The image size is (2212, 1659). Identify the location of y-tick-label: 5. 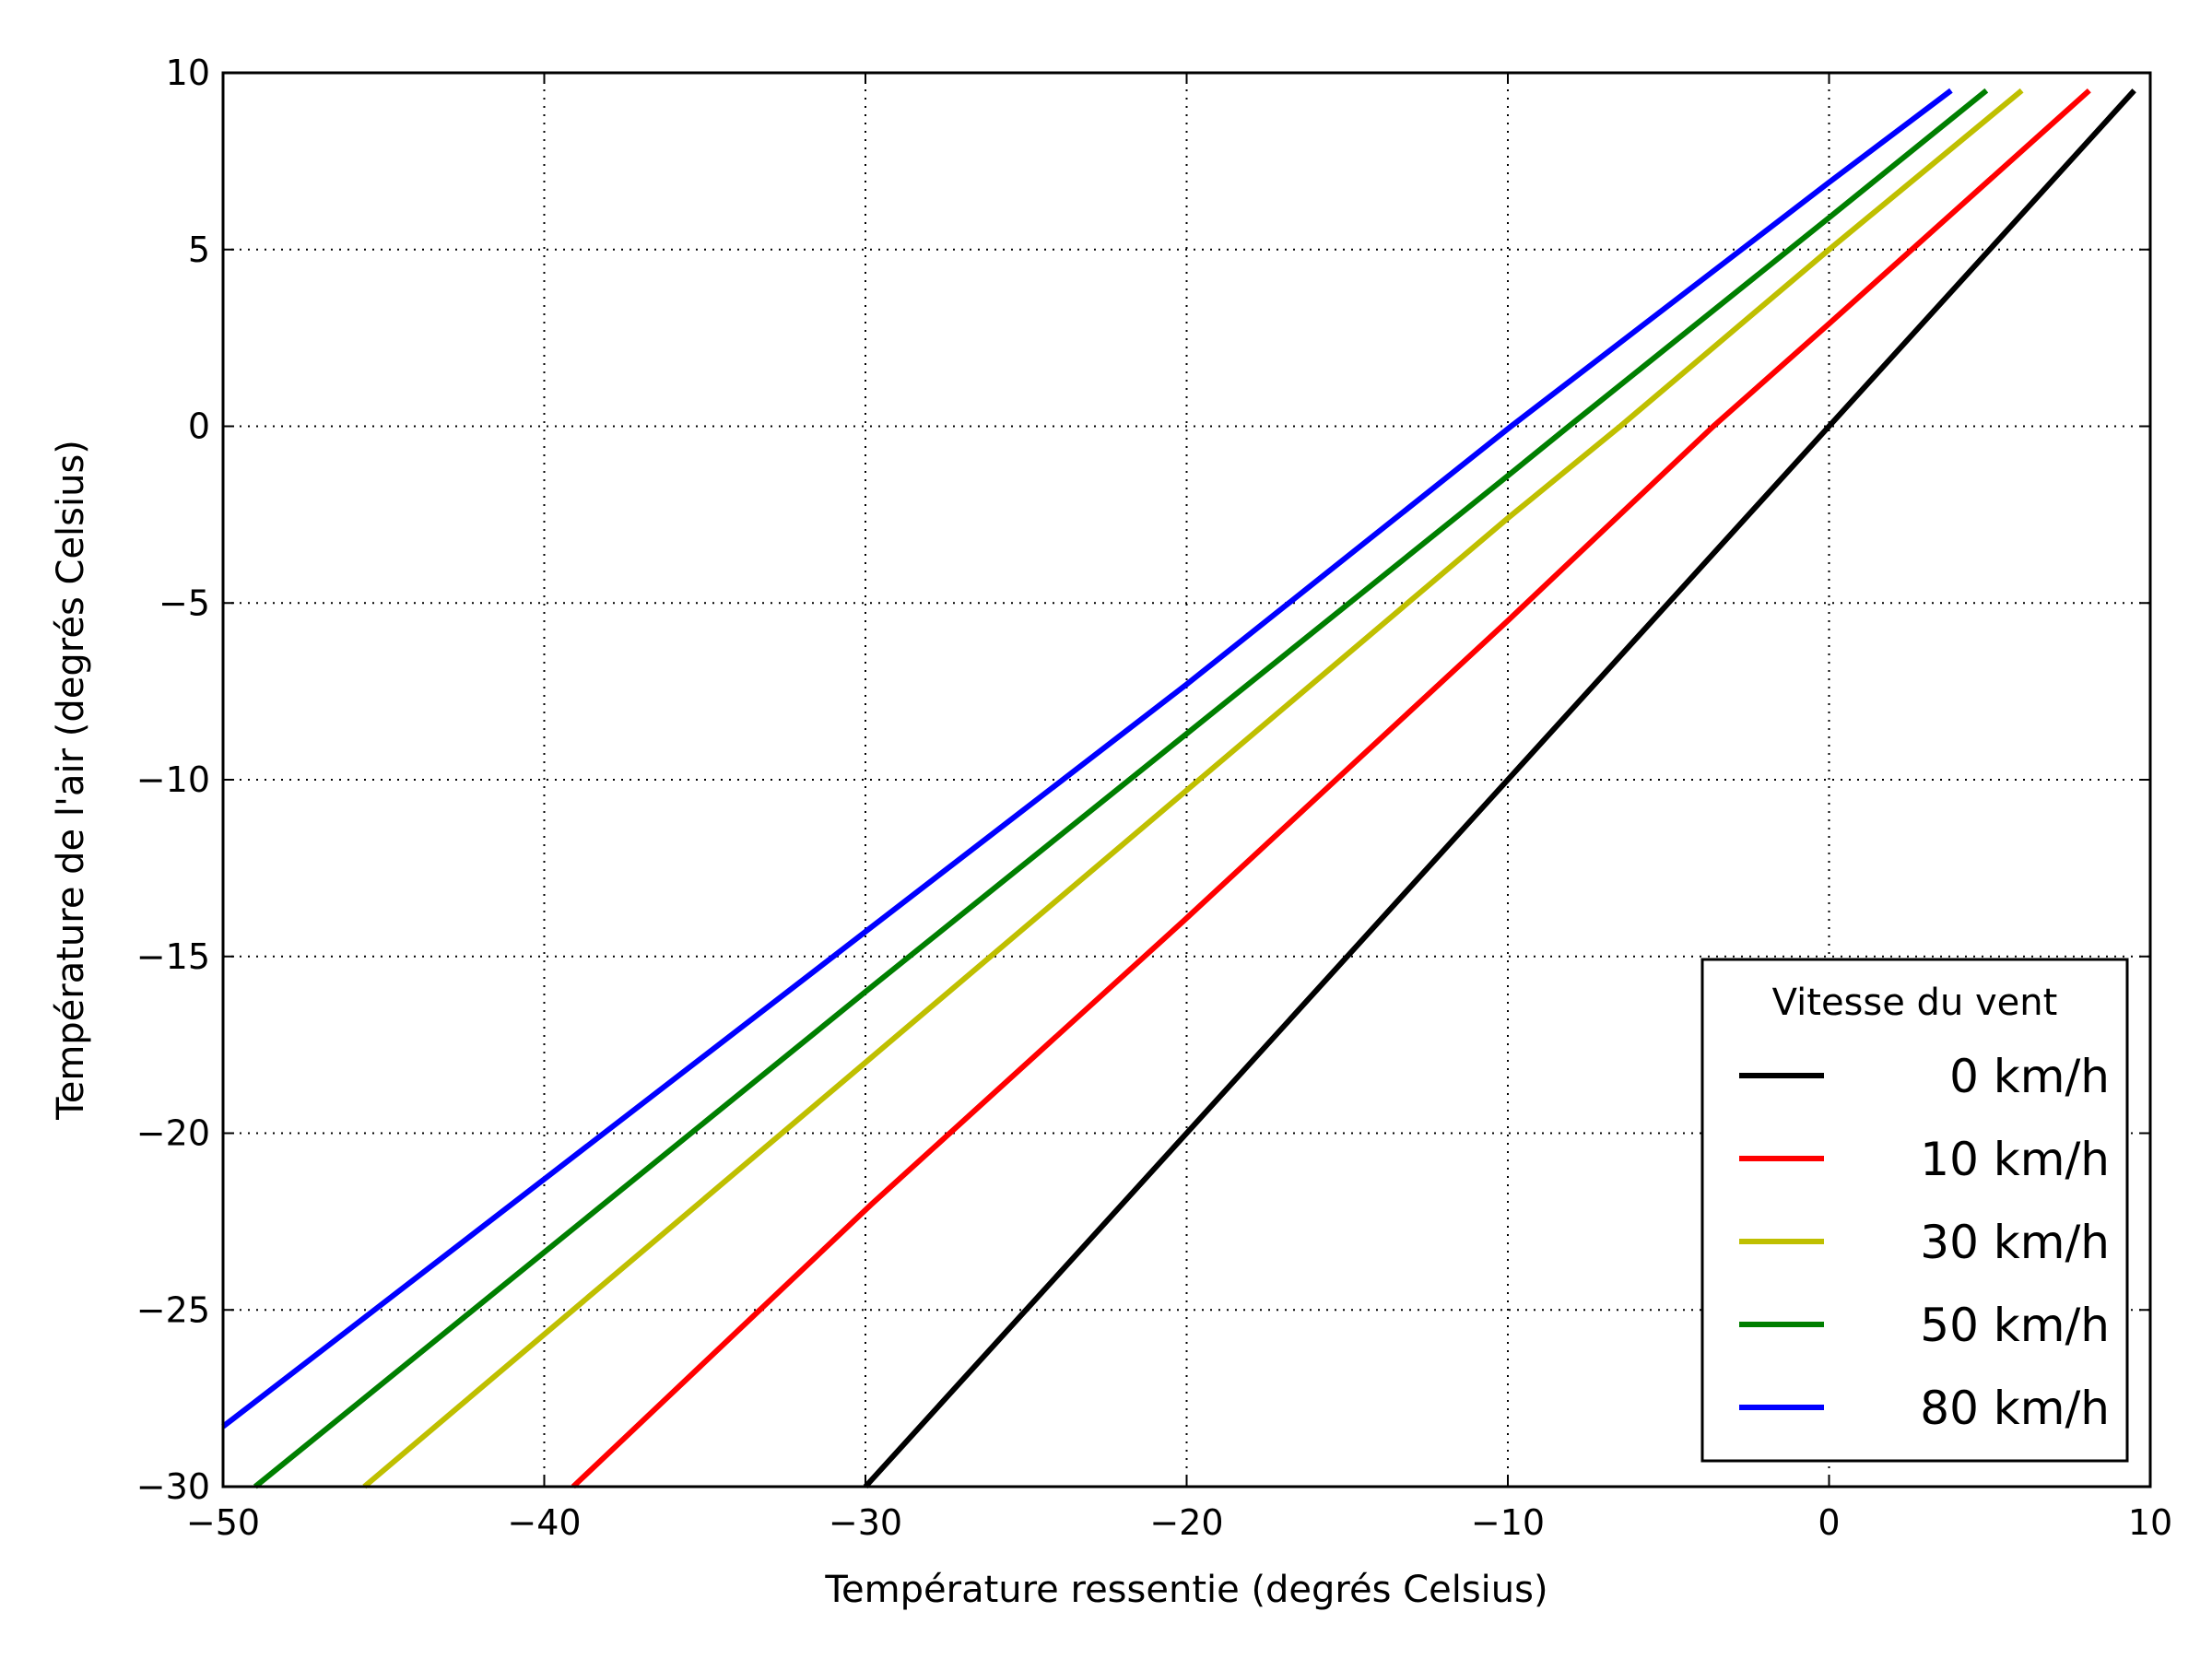
(199, 249).